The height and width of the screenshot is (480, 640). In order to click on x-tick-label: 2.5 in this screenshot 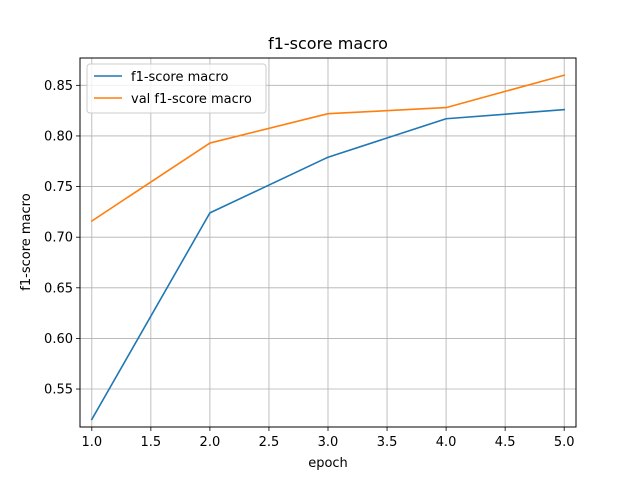, I will do `click(269, 442)`.